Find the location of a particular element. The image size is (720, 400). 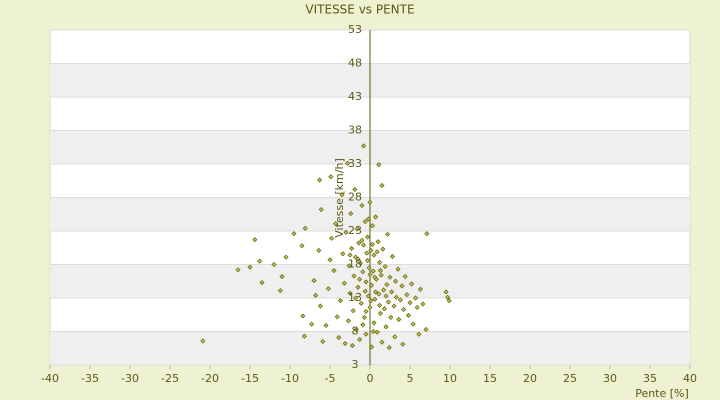

x-tick-label: -40 is located at coordinates (50, 378).